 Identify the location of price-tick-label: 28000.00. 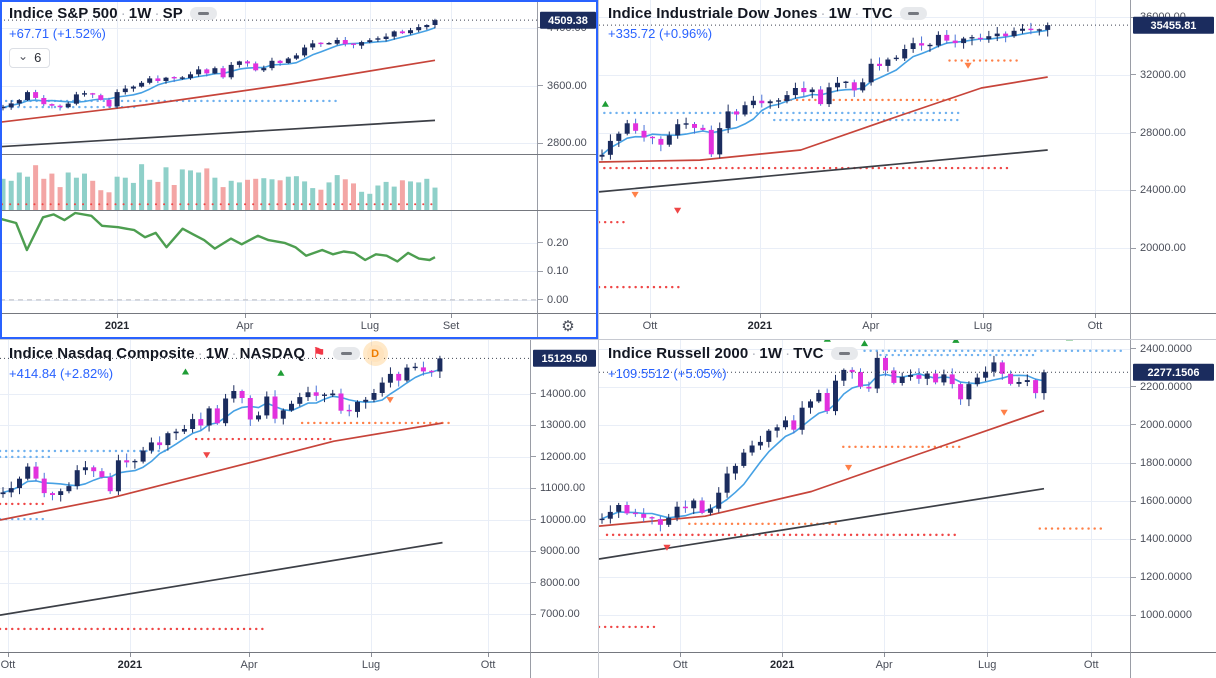
(1173, 133).